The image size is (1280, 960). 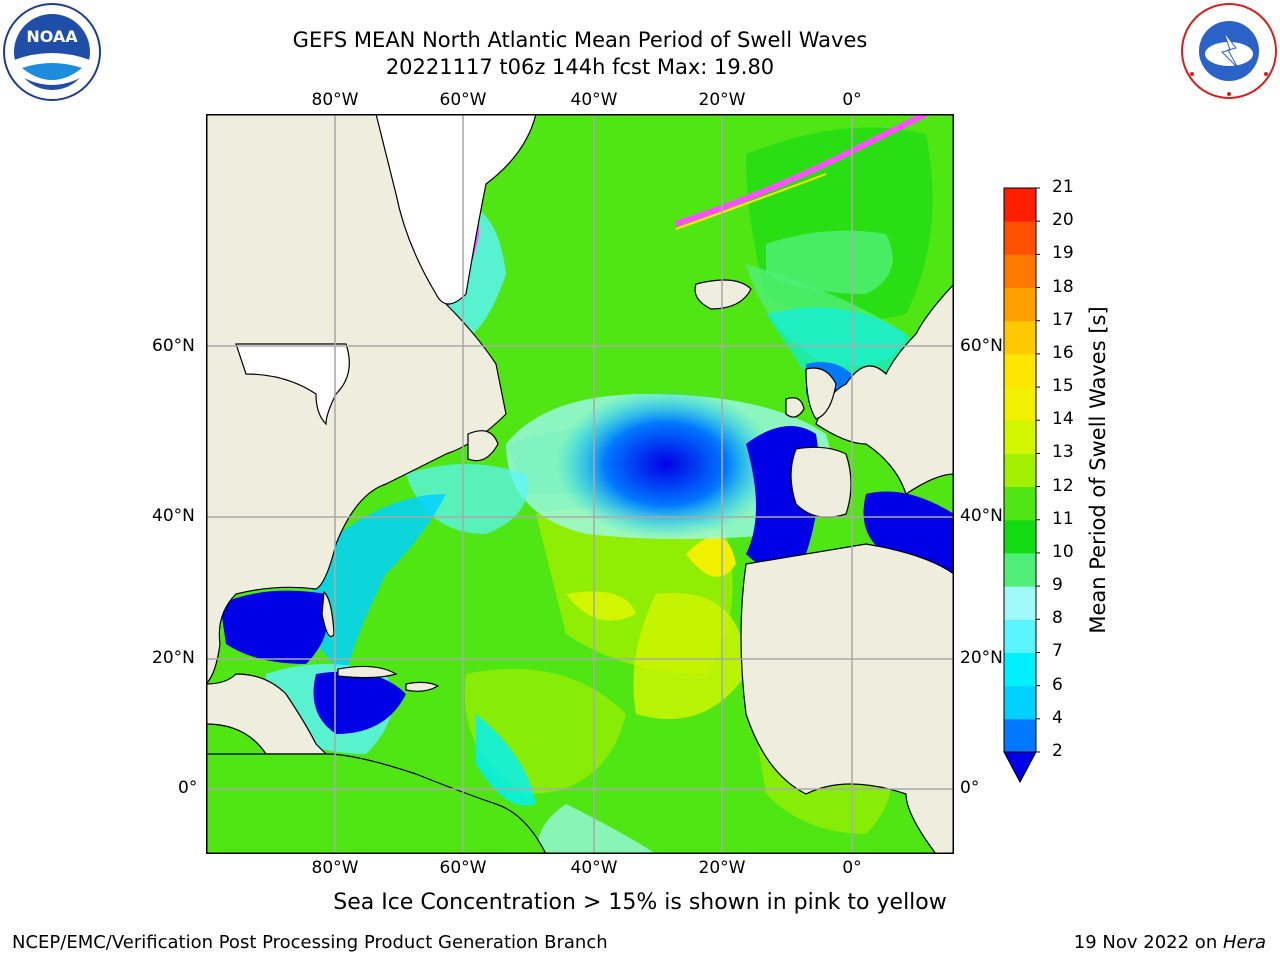 I want to click on colorbar-tick-label-7: 7, so click(x=1057, y=651).